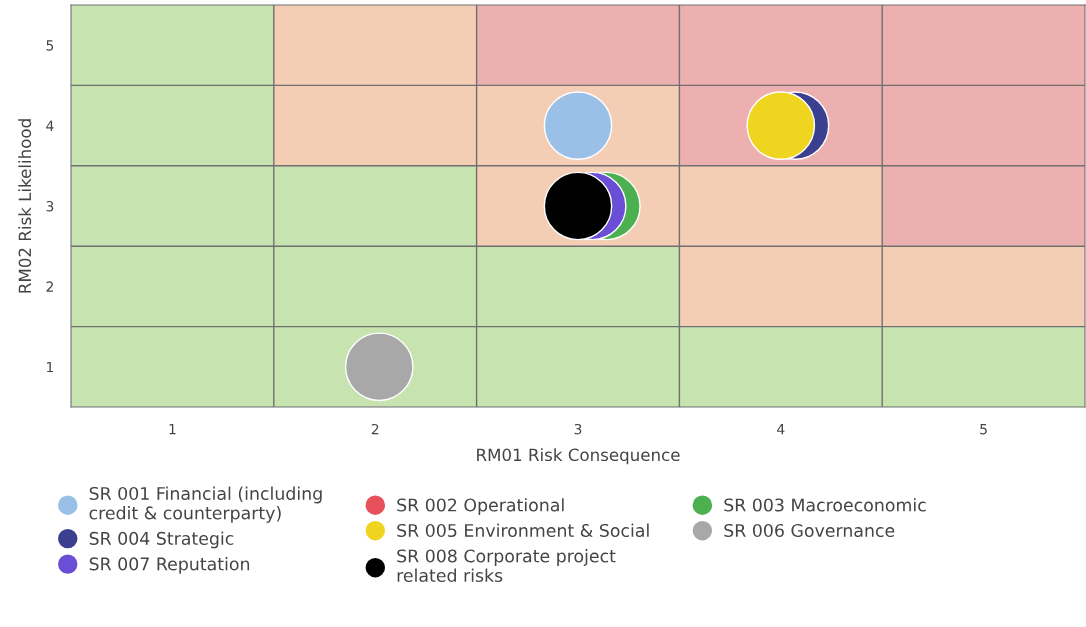 This screenshot has width=1086, height=627. I want to click on x-tick-label: 3, so click(578, 429).